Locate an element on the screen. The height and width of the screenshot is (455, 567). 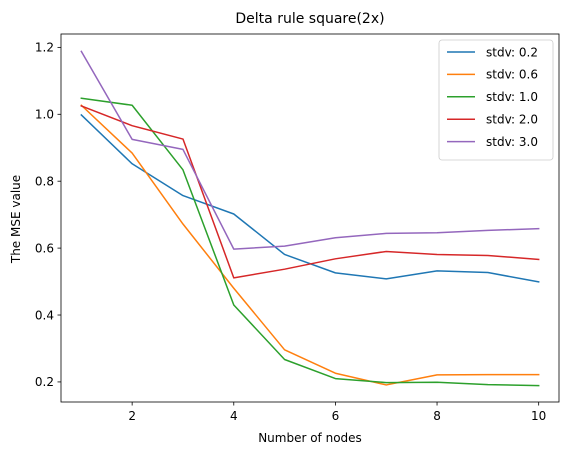
legend-entry-4: stdv: 3.0 is located at coordinates (512, 142).